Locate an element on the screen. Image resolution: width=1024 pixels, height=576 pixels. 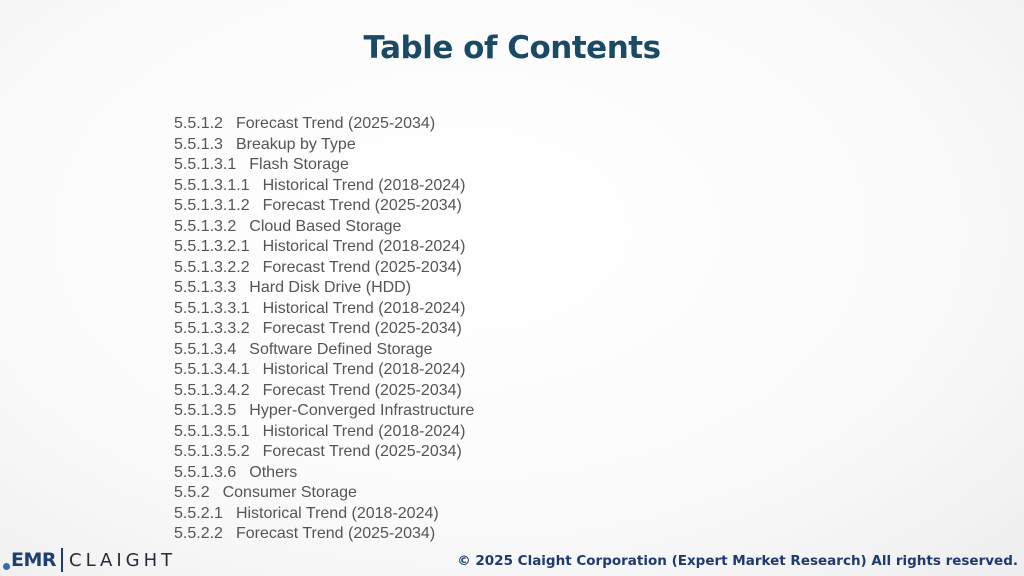
toc-item: 5.5.1.2 Forecast Trend (2025-2034) is located at coordinates (324, 124).